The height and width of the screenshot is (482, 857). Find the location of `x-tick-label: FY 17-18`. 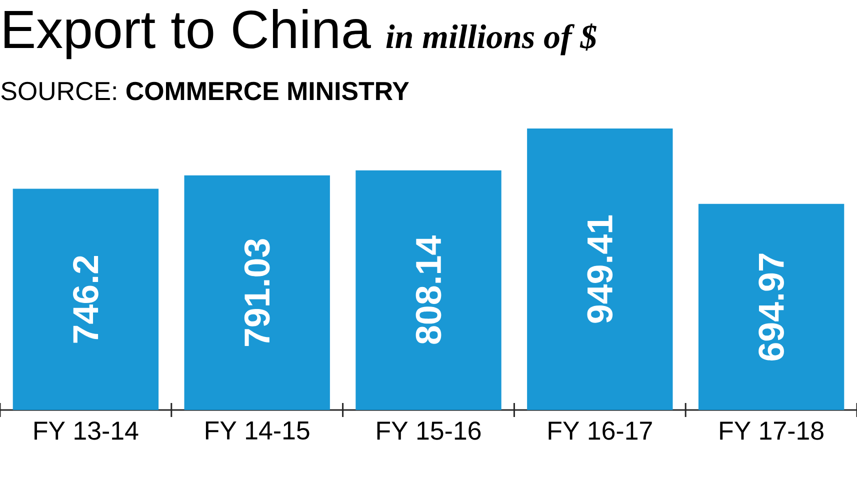

x-tick-label: FY 17-18 is located at coordinates (772, 431).